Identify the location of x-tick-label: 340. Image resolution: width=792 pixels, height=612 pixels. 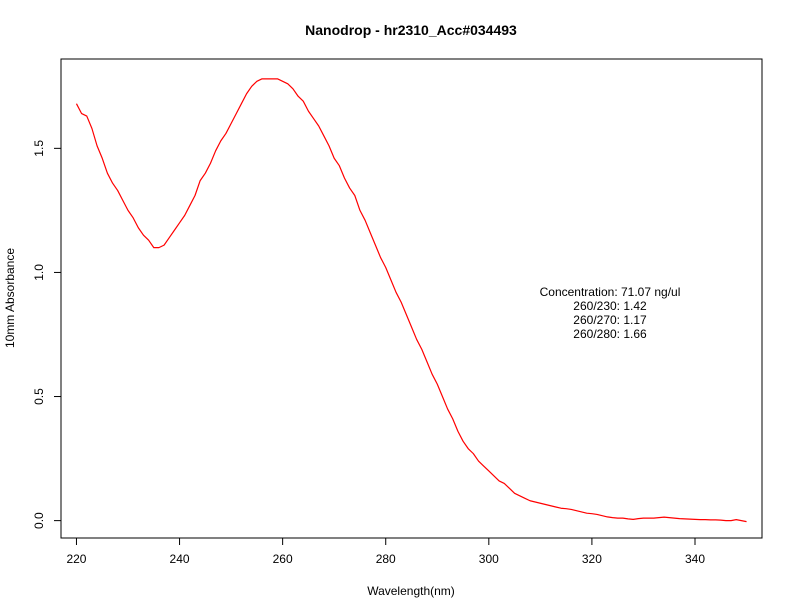
(695, 559).